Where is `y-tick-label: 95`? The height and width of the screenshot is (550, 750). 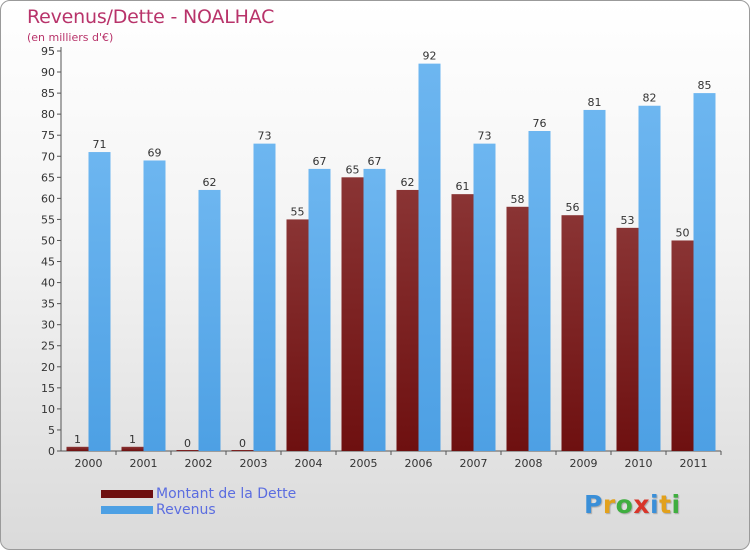
y-tick-label: 95 is located at coordinates (48, 51).